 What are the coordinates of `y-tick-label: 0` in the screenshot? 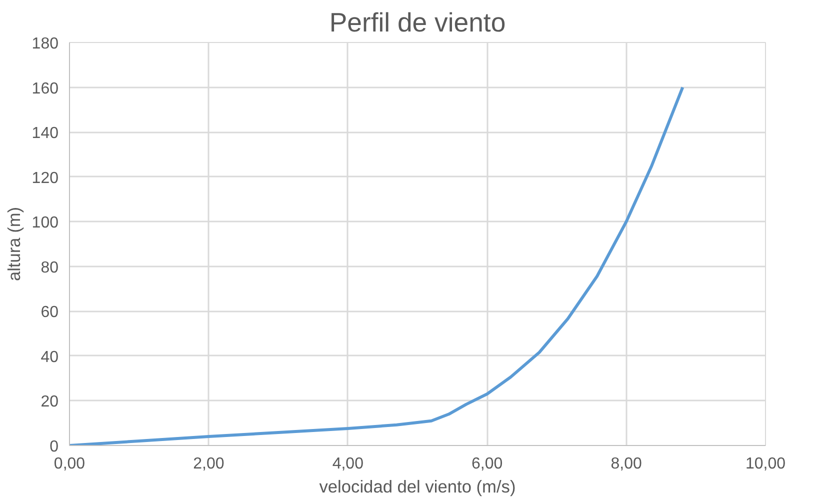 It's located at (54, 447).